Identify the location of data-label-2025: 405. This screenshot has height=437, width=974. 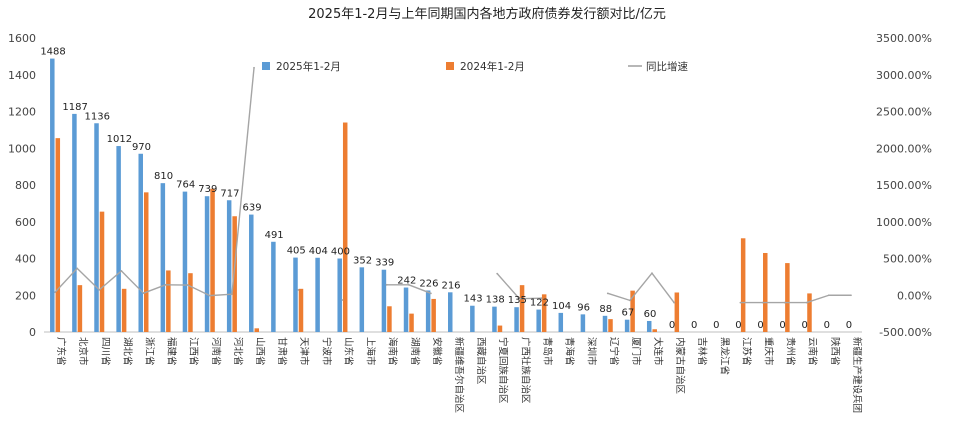
(296, 251).